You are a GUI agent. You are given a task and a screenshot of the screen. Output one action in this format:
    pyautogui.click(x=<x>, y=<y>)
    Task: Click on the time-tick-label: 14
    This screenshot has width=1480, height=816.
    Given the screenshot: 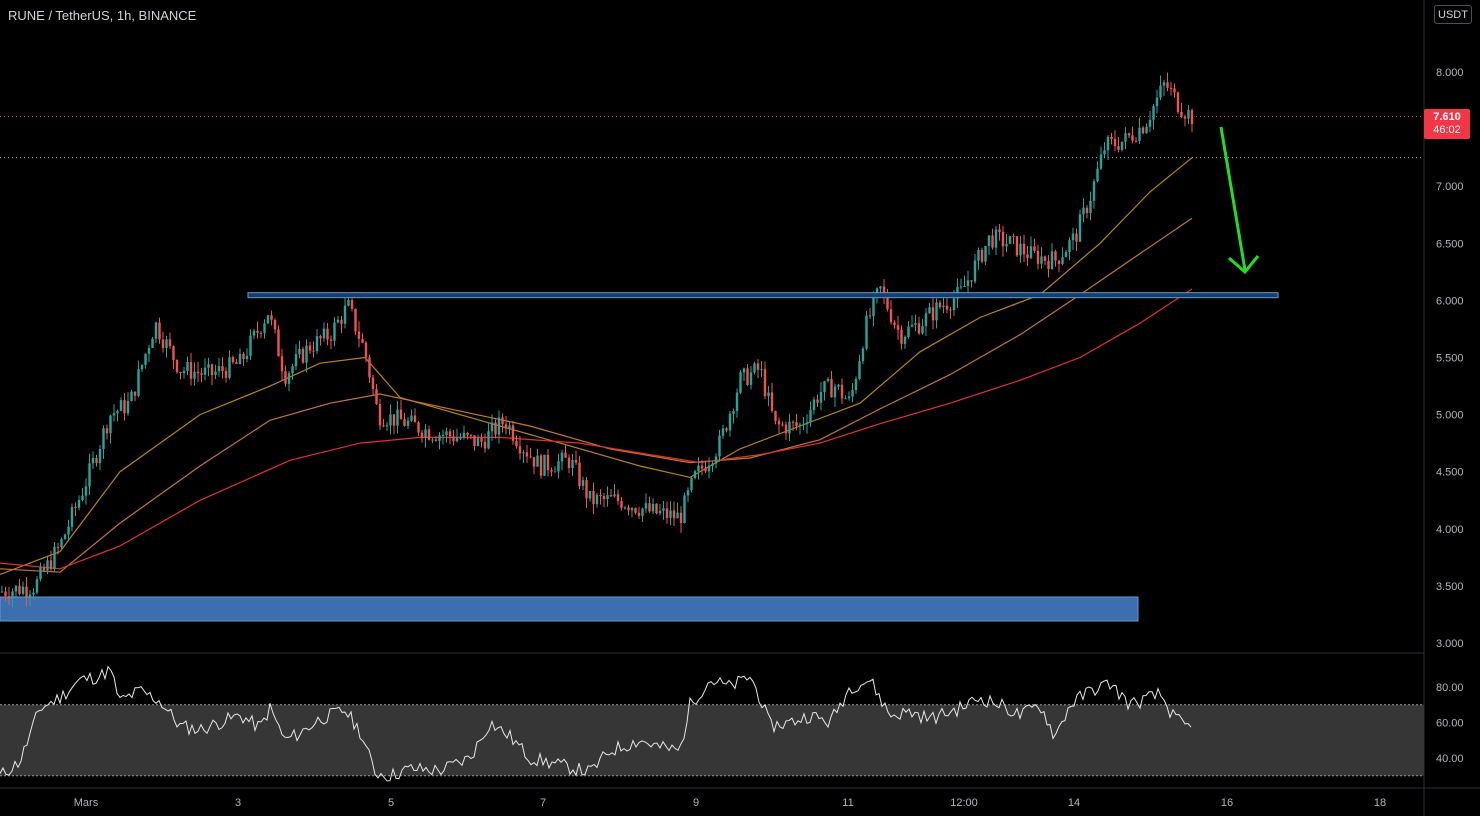 What is the action you would take?
    pyautogui.click(x=1074, y=803)
    